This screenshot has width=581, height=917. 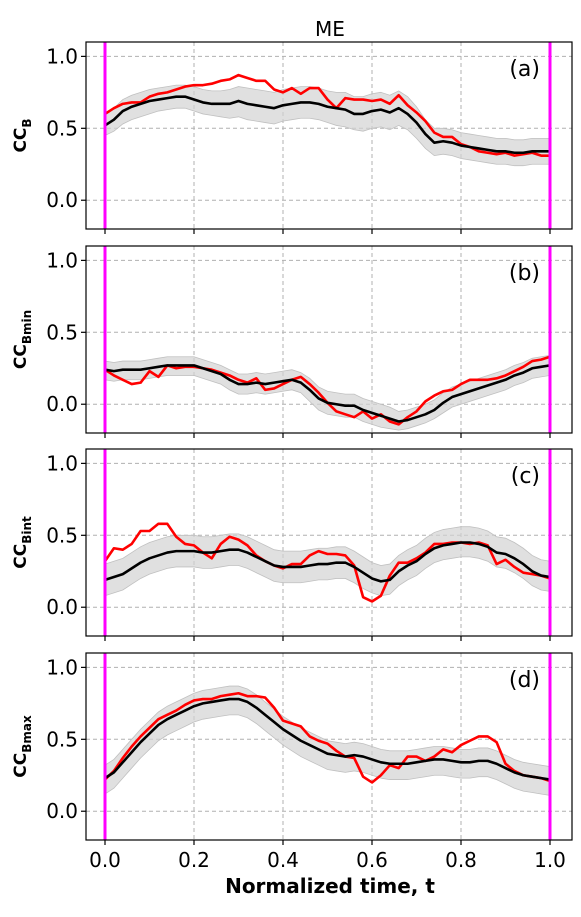 I want to click on y-axis-label-sub: Bint, so click(x=27, y=530).